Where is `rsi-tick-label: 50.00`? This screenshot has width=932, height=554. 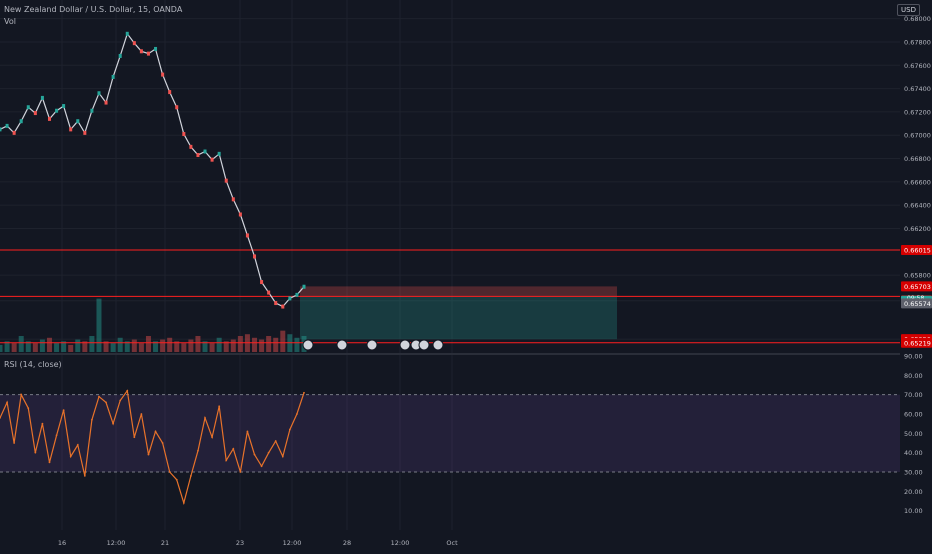
rsi-tick-label: 50.00 is located at coordinates (913, 434).